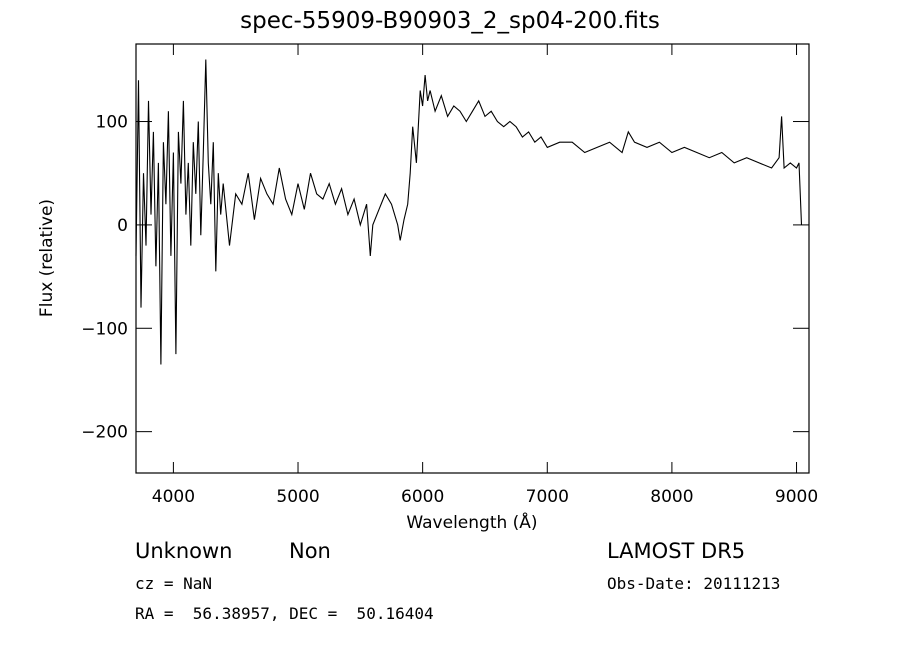 This screenshot has width=900, height=649. I want to click on x-tick-label: 6000, so click(422, 497).